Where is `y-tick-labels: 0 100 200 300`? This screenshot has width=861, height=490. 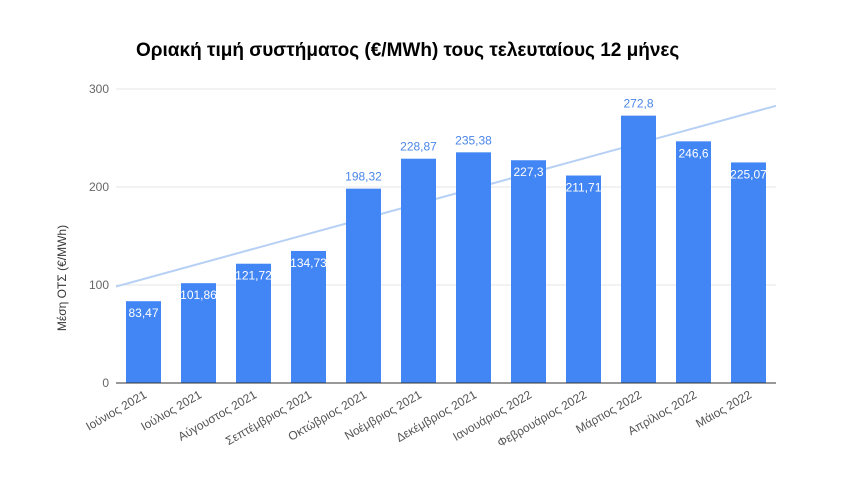
y-tick-labels: 0 100 200 300 is located at coordinates (99, 236).